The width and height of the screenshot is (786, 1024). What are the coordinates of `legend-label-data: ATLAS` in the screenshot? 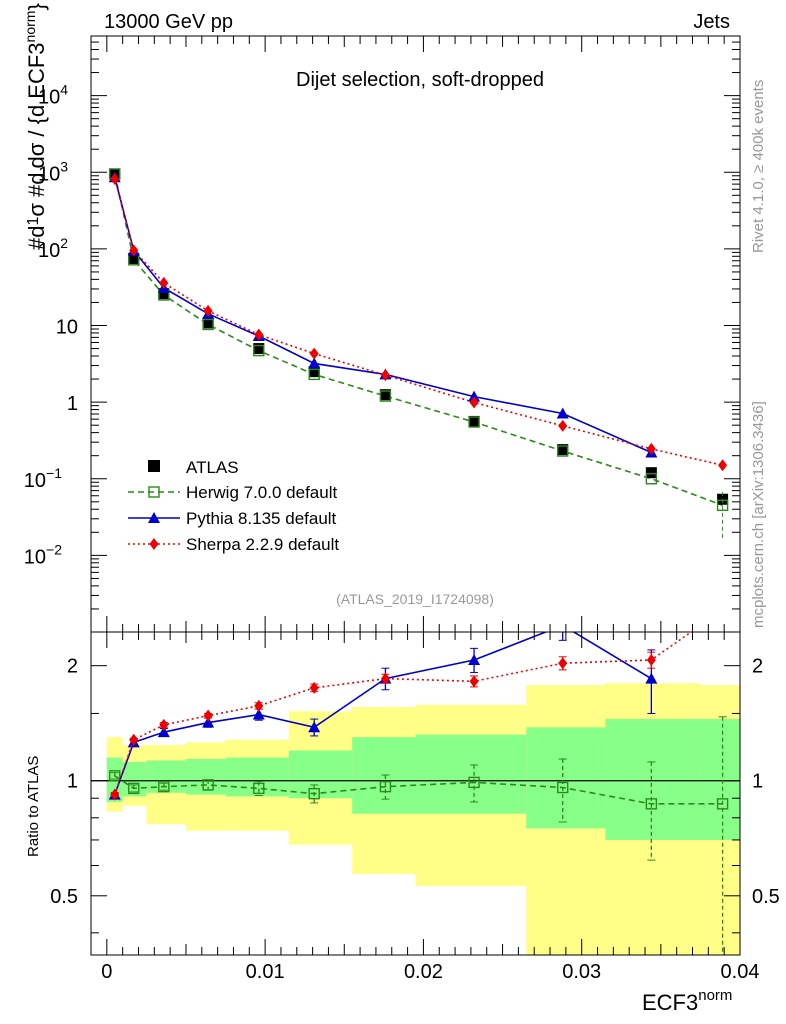 It's located at (212, 467).